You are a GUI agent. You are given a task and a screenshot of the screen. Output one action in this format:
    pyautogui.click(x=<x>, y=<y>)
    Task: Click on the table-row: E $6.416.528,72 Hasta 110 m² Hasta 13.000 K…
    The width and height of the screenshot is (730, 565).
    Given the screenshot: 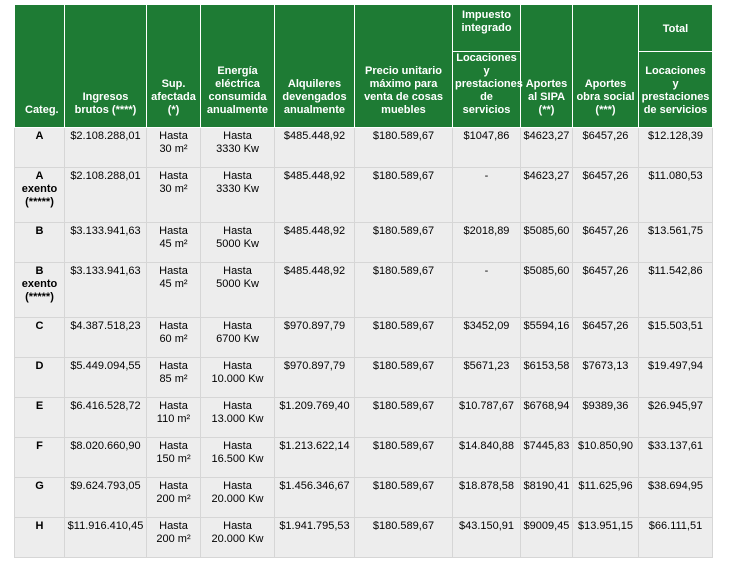 What is the action you would take?
    pyautogui.click(x=363, y=417)
    